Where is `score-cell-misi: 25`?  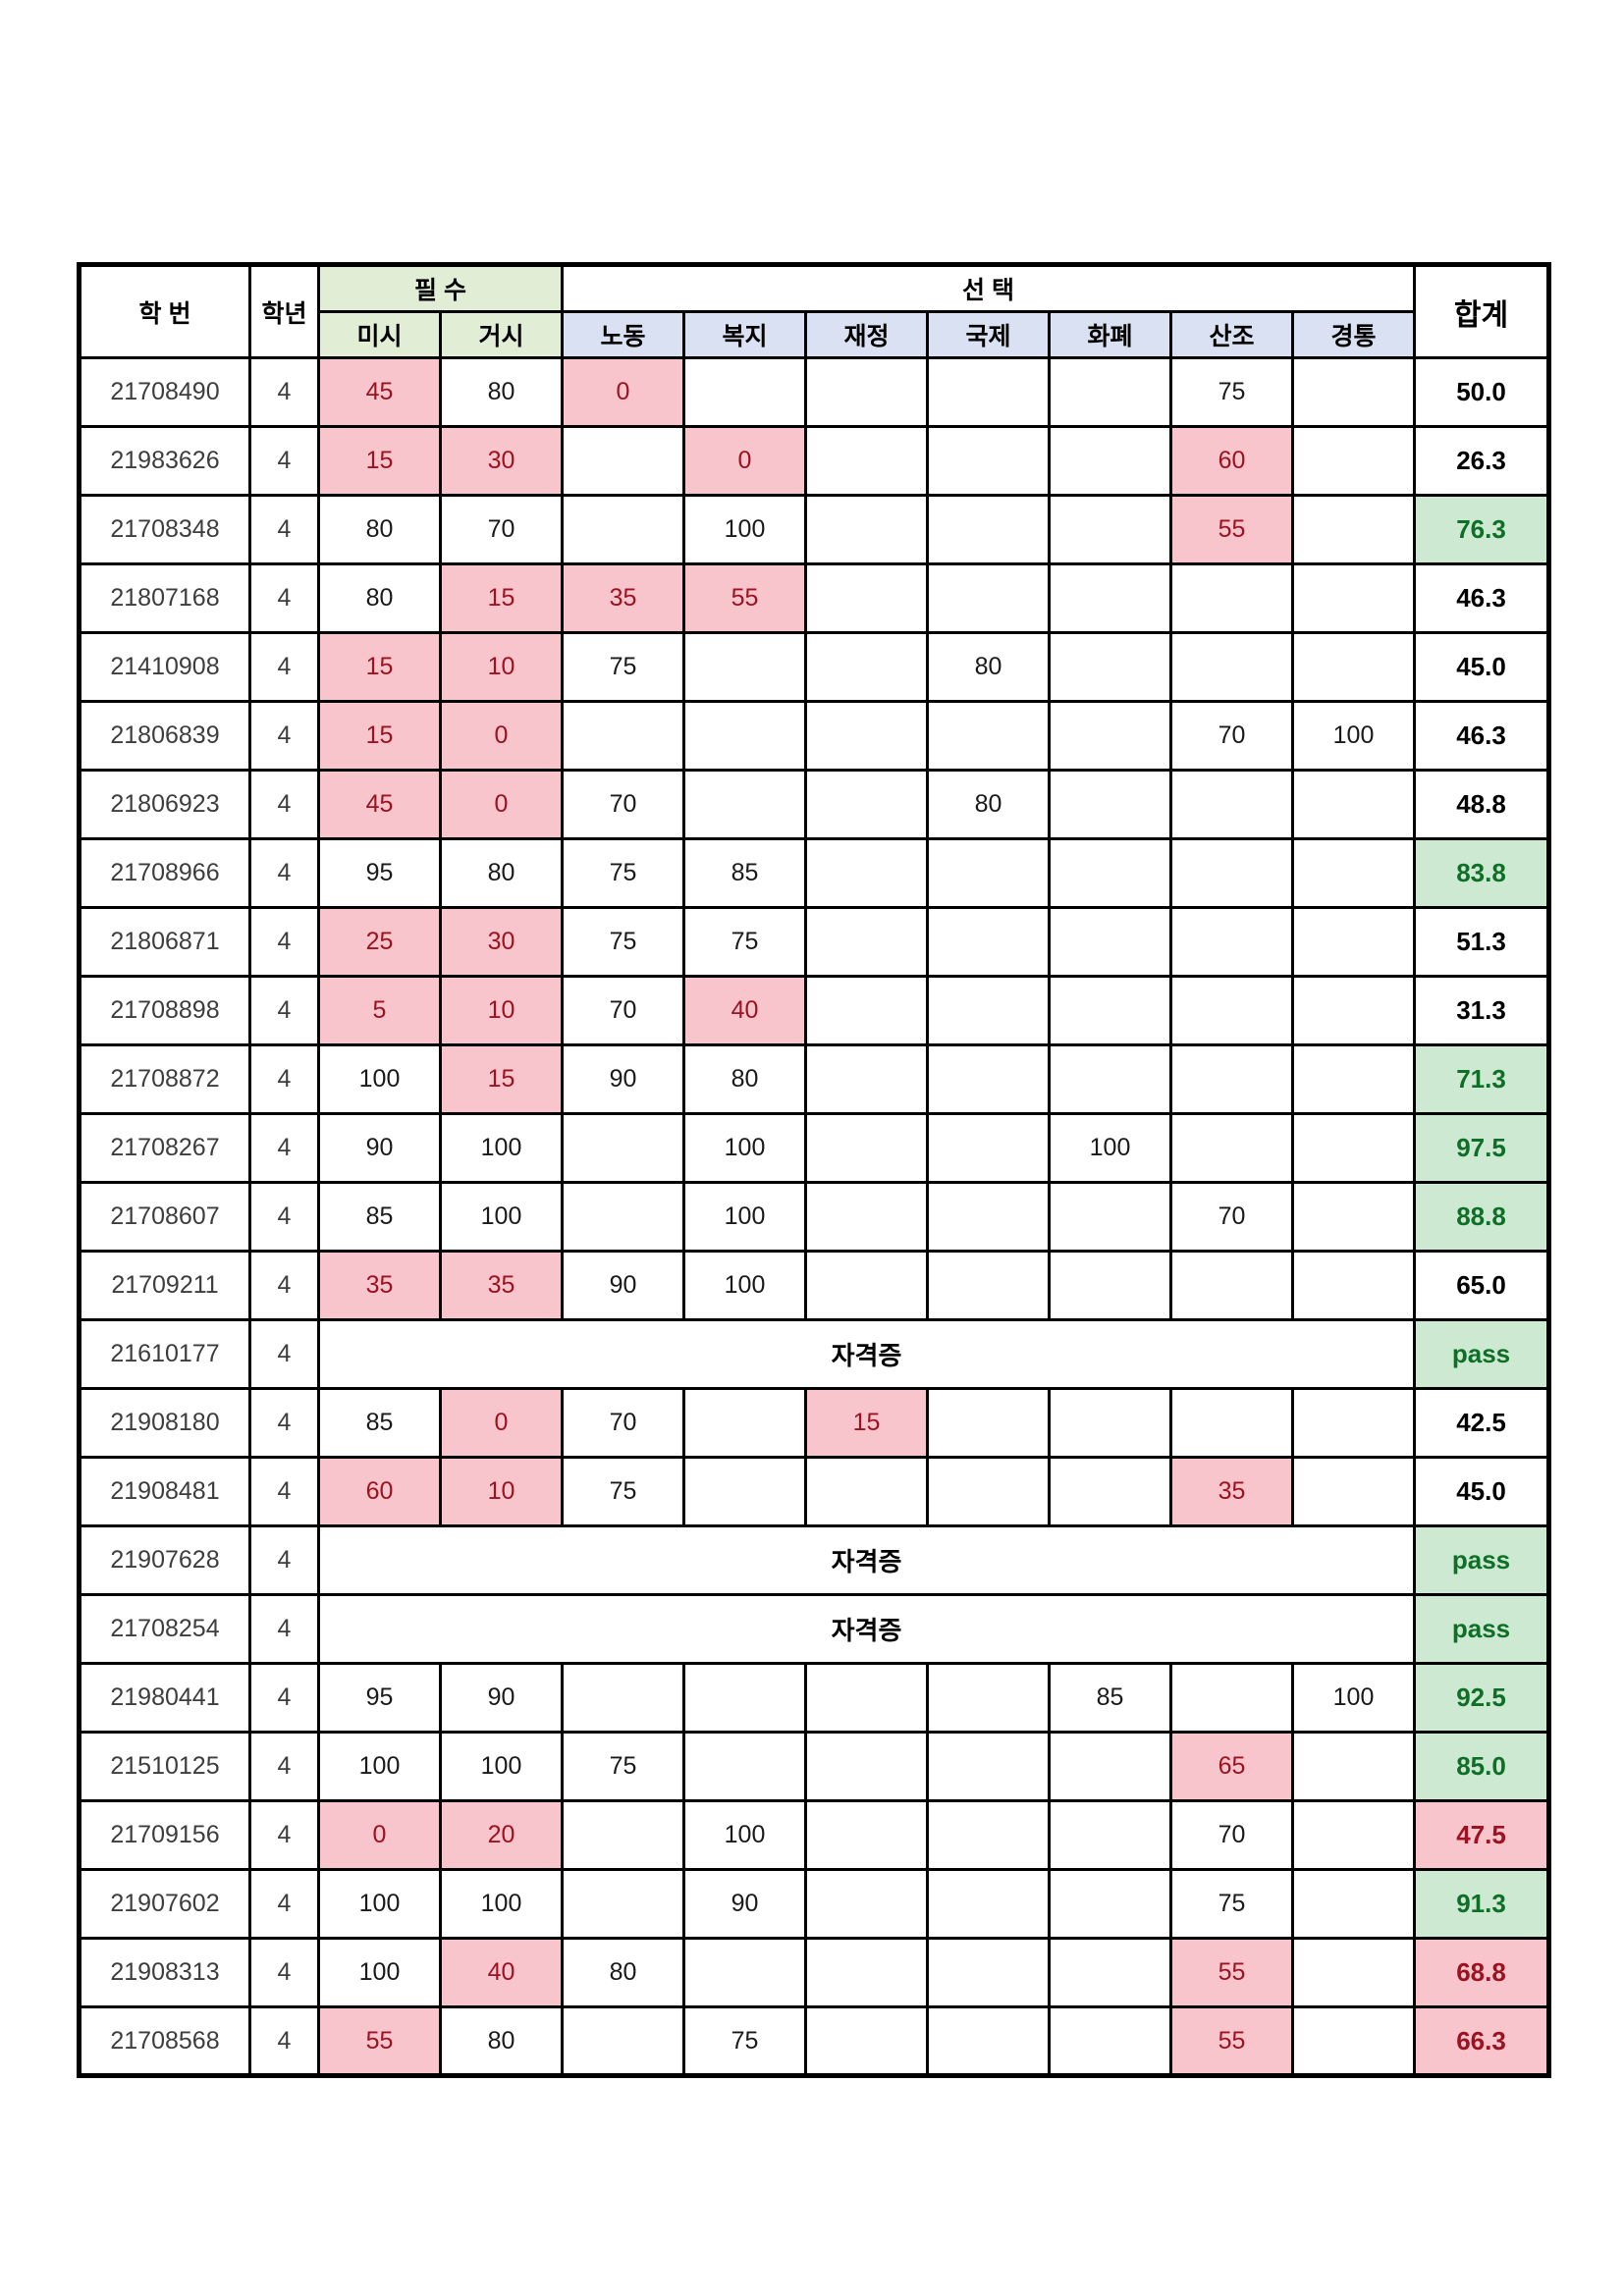 score-cell-misi: 25 is located at coordinates (379, 942).